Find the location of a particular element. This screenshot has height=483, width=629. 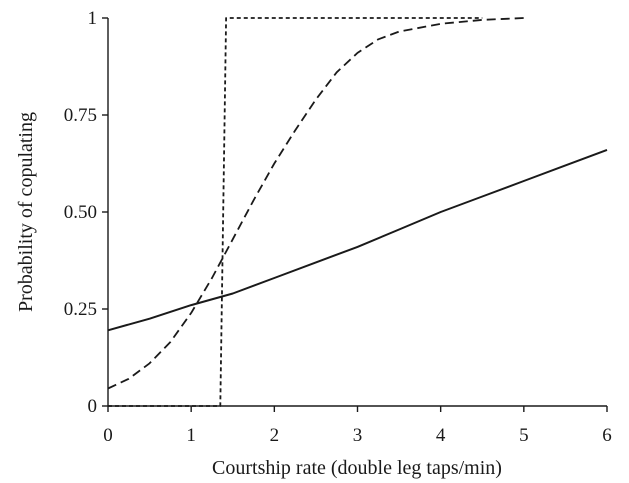

x-tick-label: 4 is located at coordinates (441, 435).